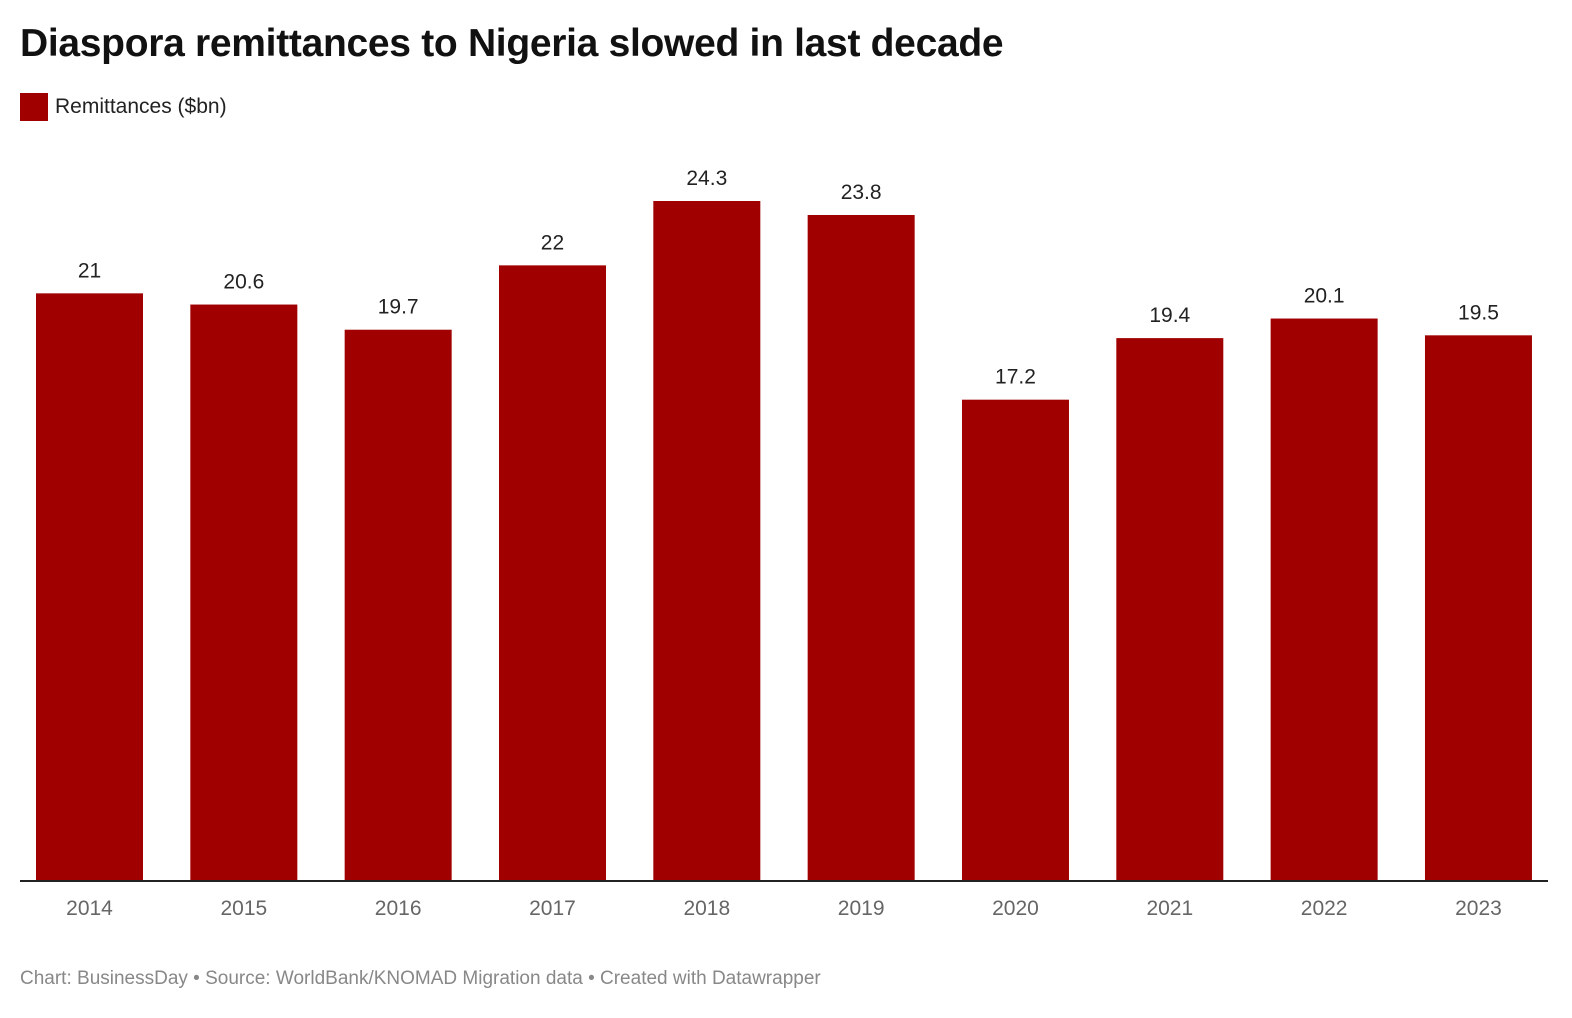 Image resolution: width=1572 pixels, height=1018 pixels. I want to click on data-label-2020: 17.2, so click(1015, 377).